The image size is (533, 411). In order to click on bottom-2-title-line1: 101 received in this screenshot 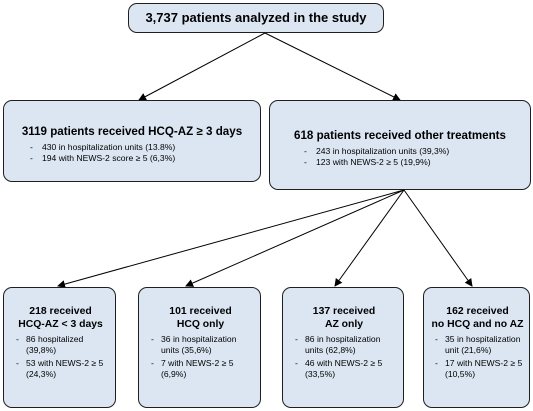, I will do `click(200, 311)`.